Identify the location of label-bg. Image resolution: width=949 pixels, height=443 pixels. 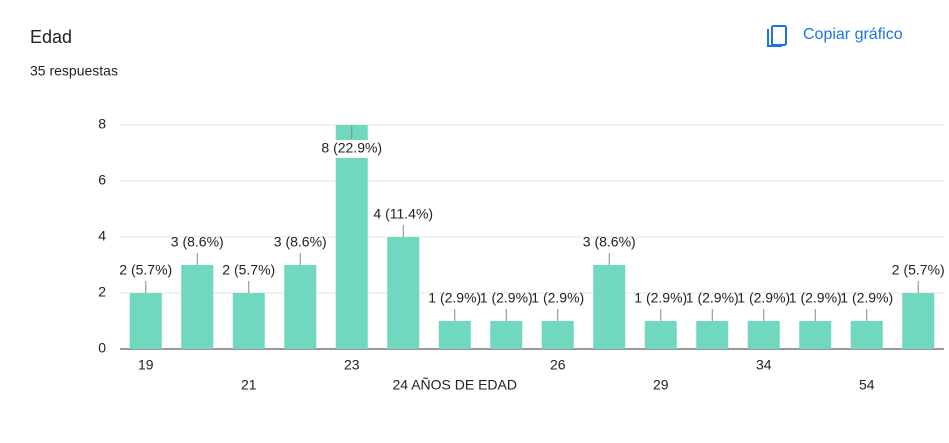
(351, 149).